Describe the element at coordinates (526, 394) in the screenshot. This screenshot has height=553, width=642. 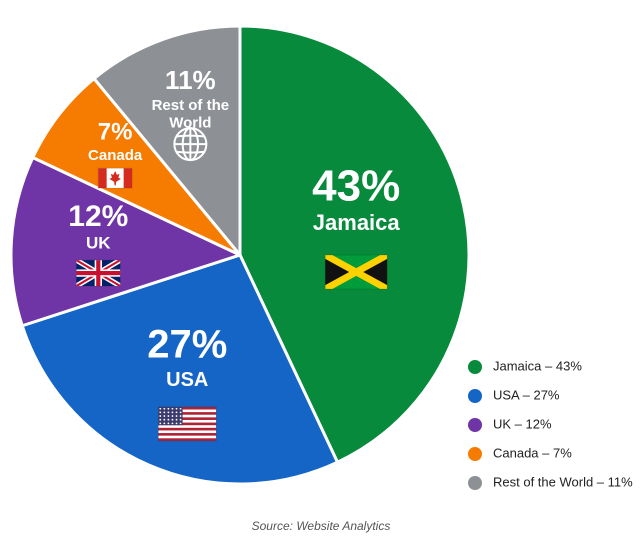
I see `legend-label-usa: USA – 27%` at that location.